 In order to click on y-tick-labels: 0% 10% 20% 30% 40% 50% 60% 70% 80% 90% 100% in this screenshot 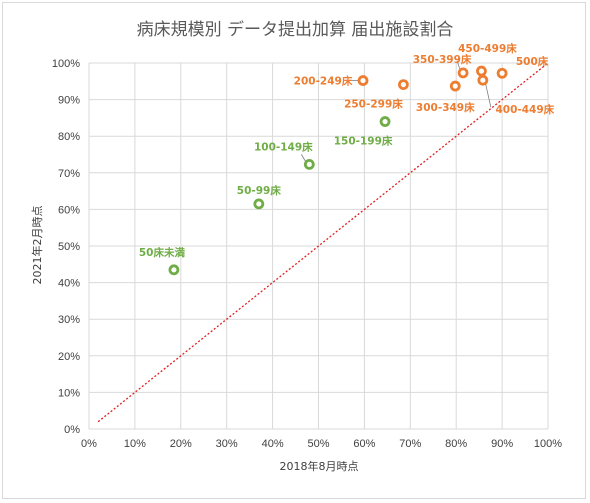, I will do `click(66, 247)`.